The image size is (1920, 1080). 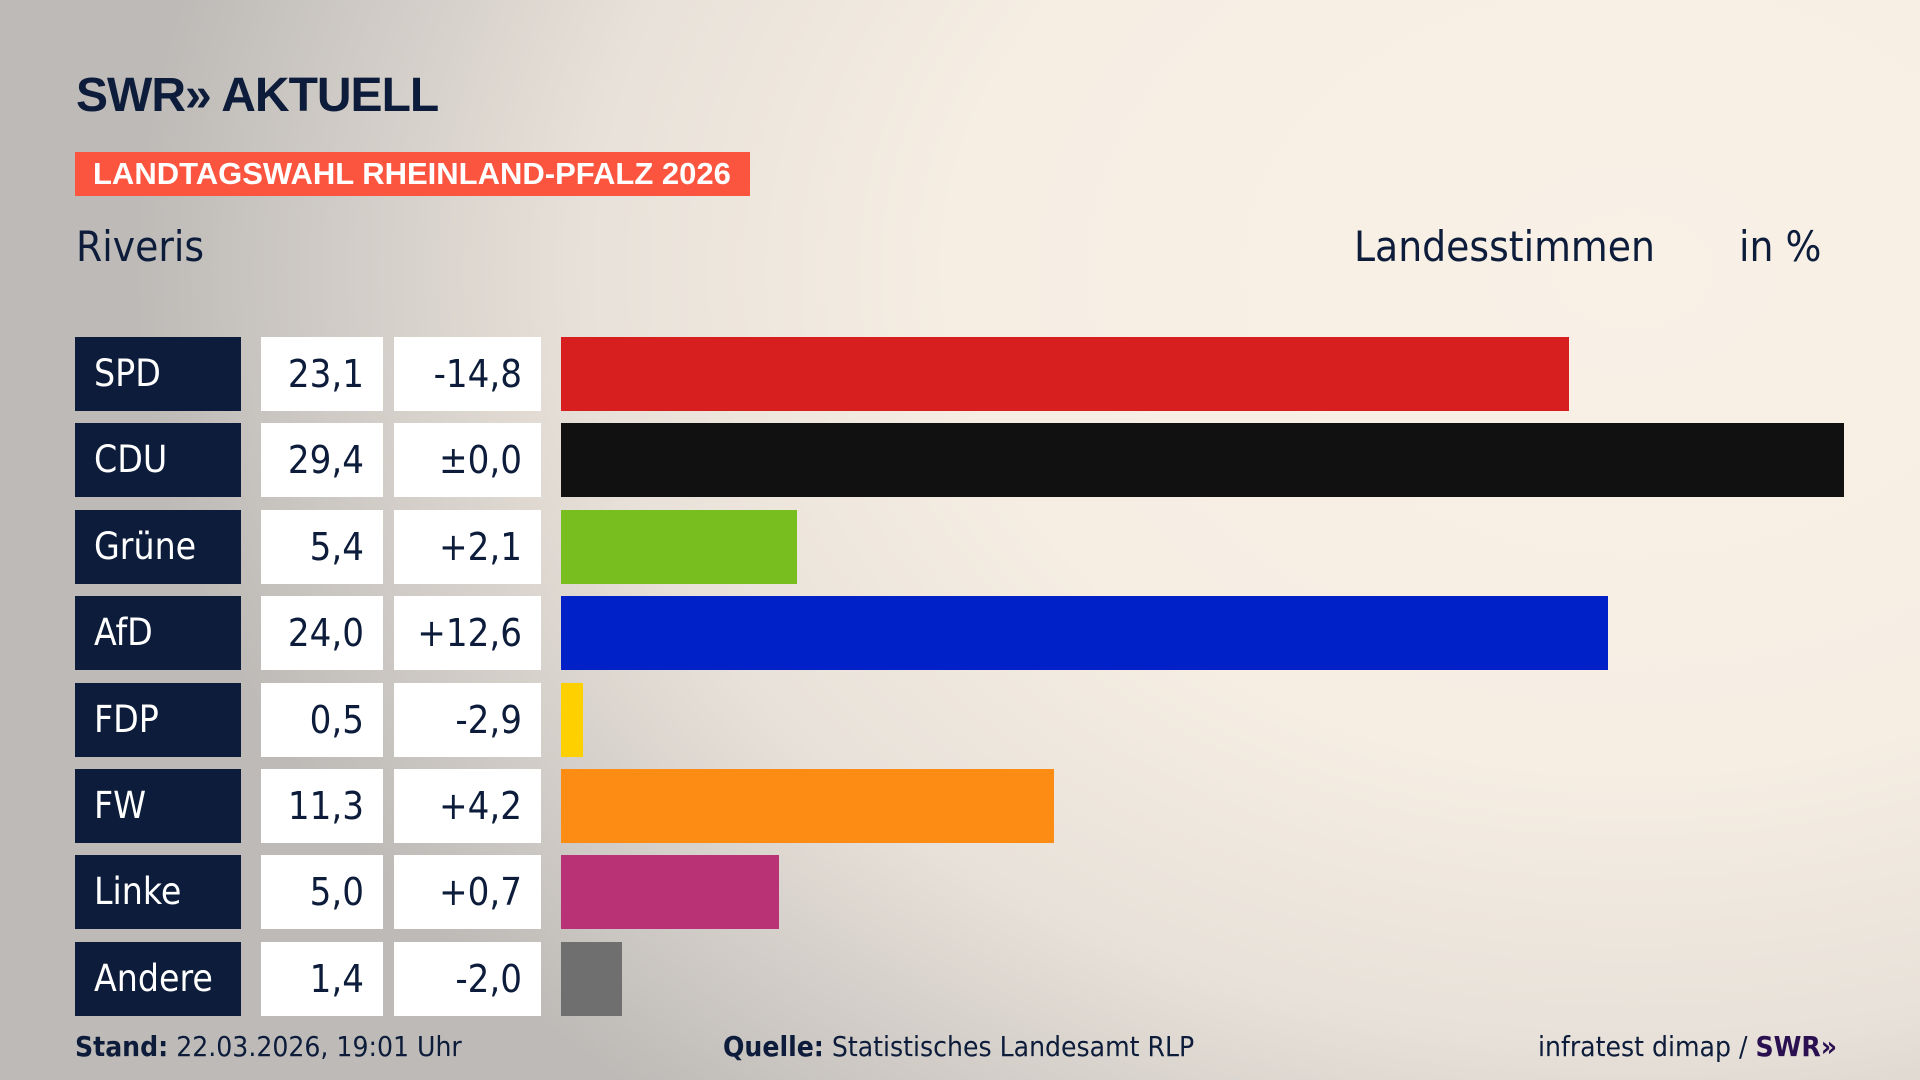 I want to click on diff-label: +4,2, so click(x=467, y=806).